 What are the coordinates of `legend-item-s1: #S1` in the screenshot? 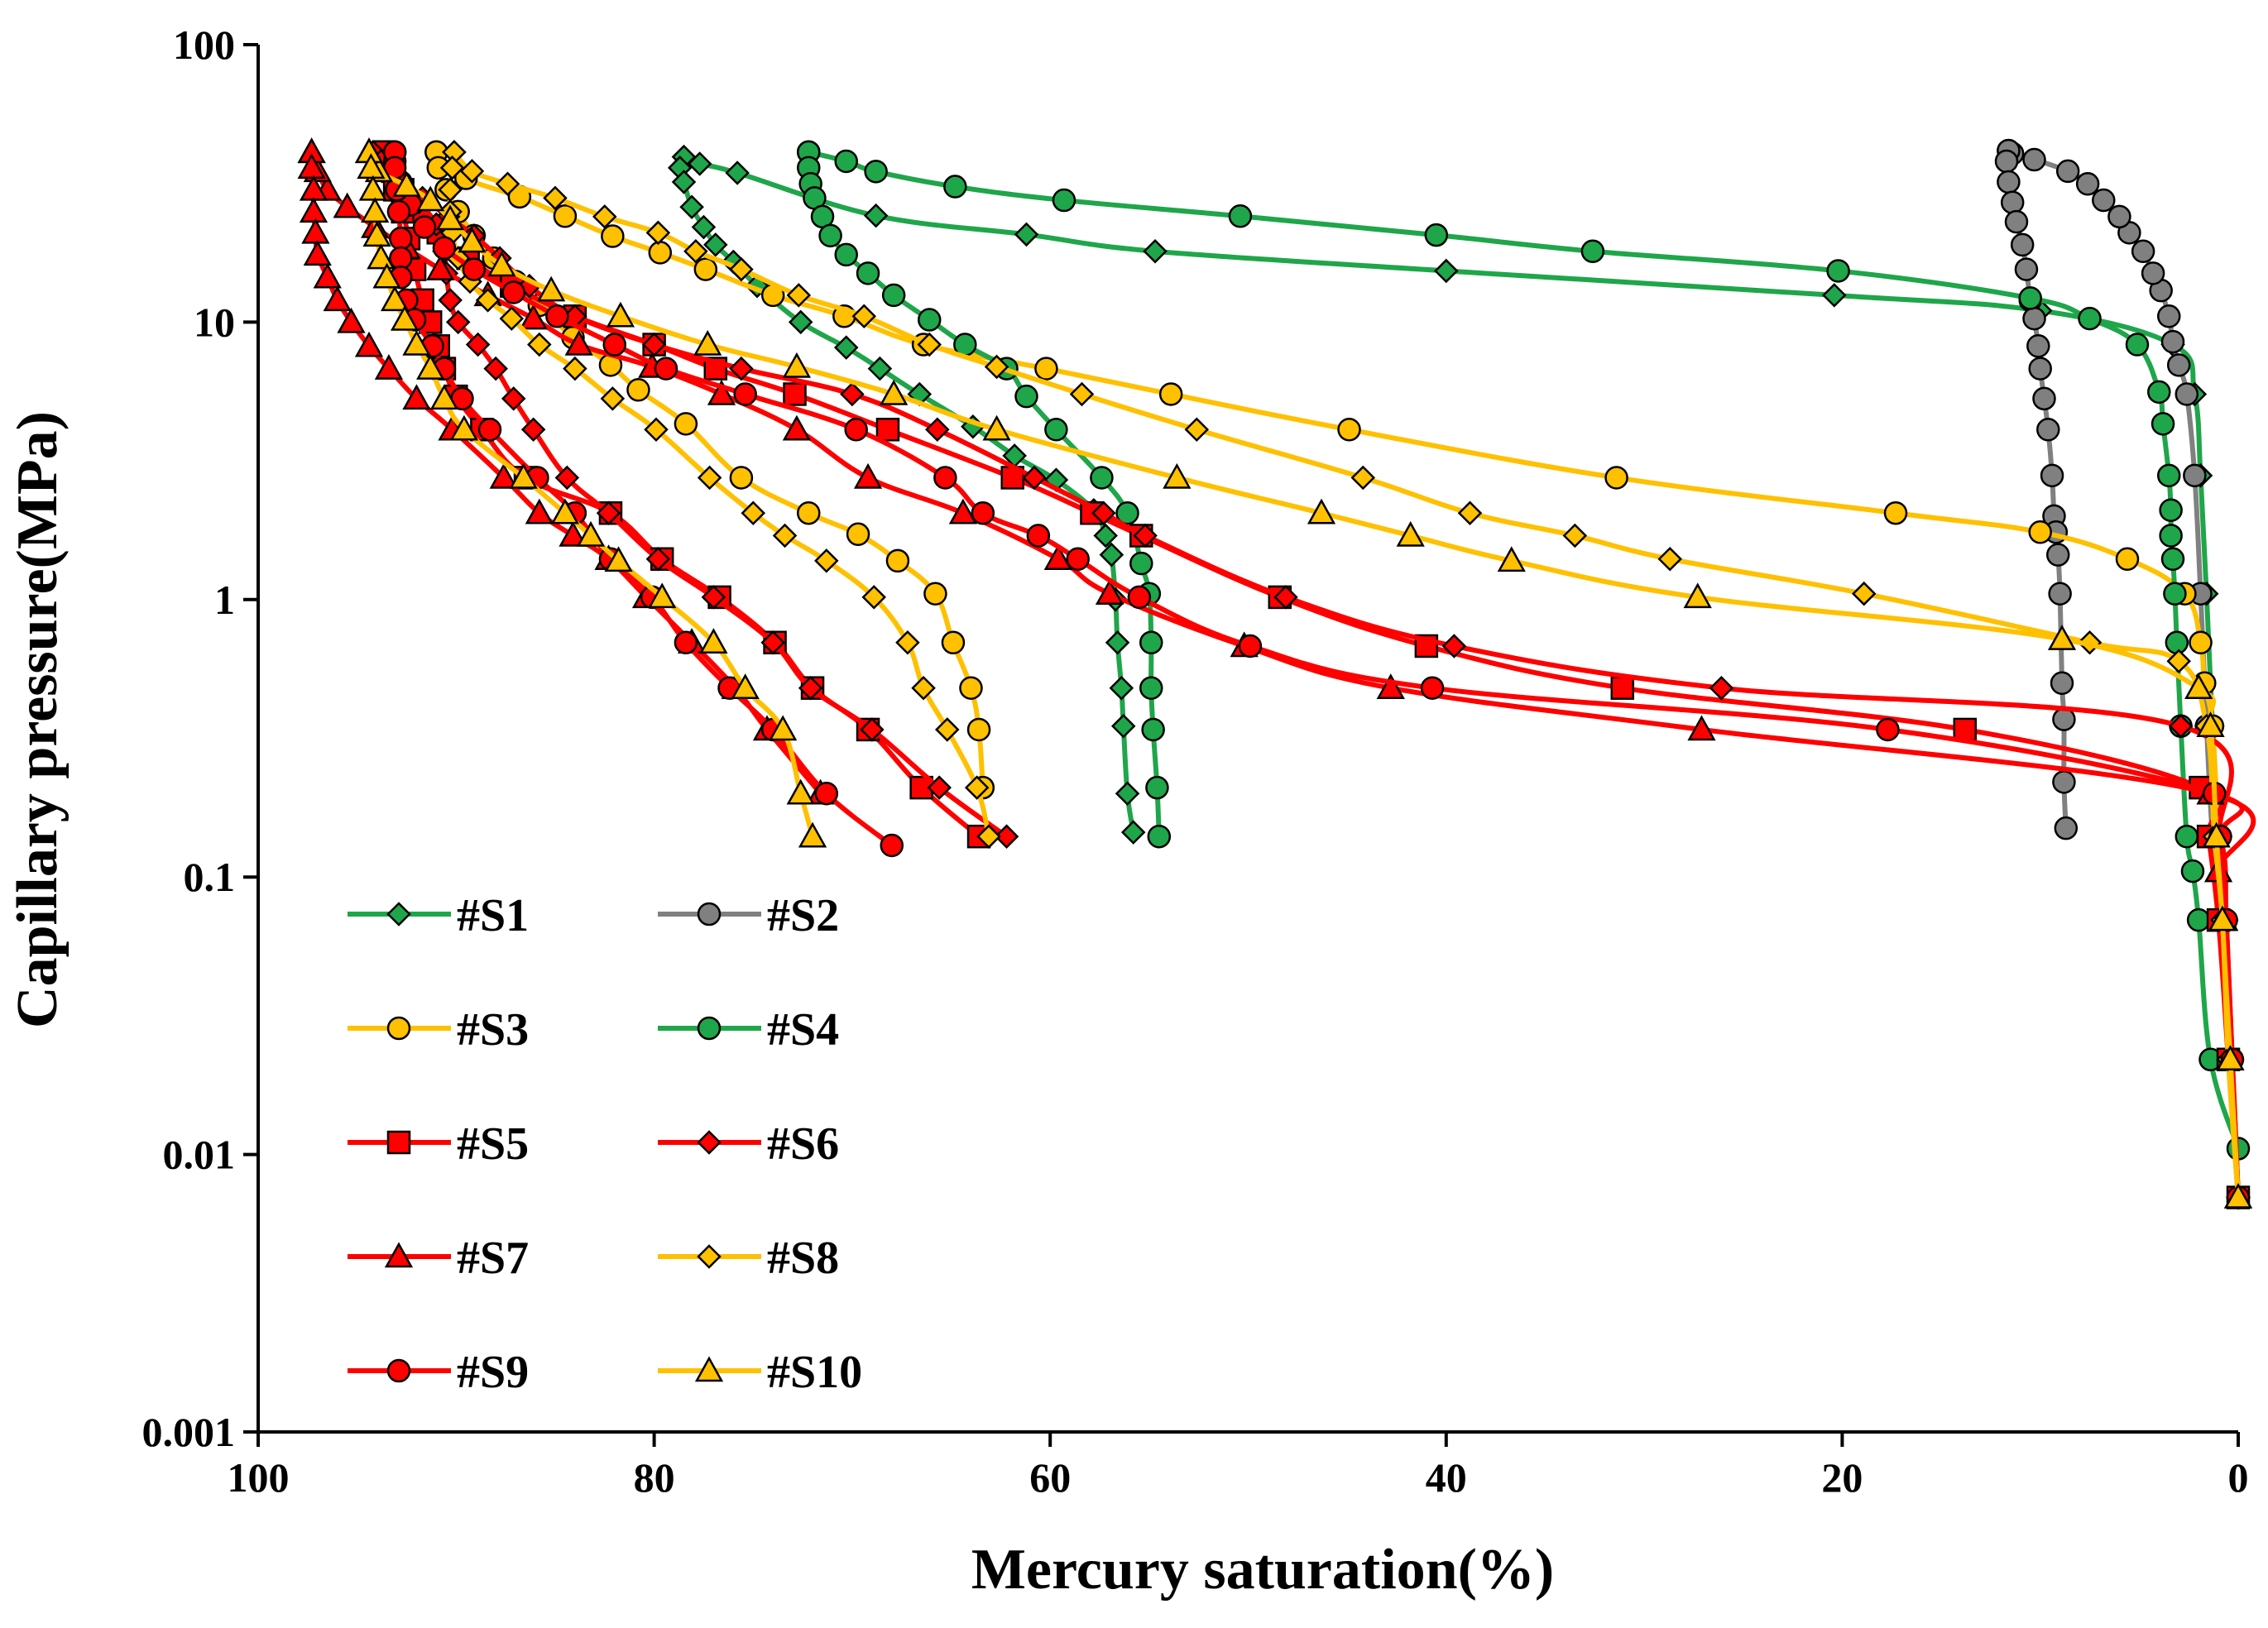 It's located at (438, 915).